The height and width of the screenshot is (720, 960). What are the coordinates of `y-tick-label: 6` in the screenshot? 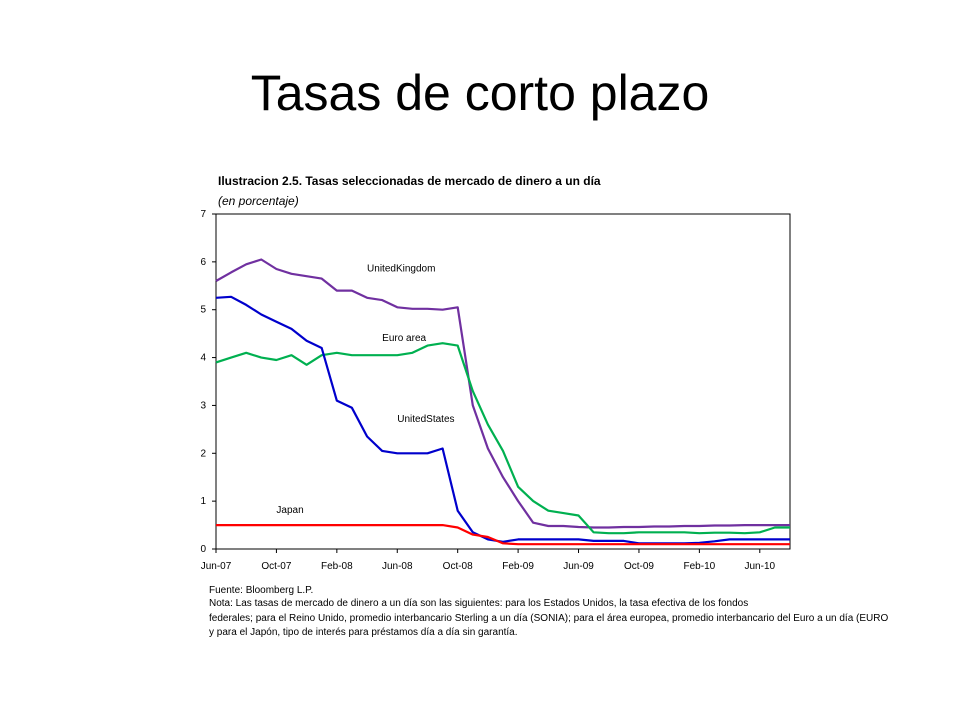 It's located at (203, 262).